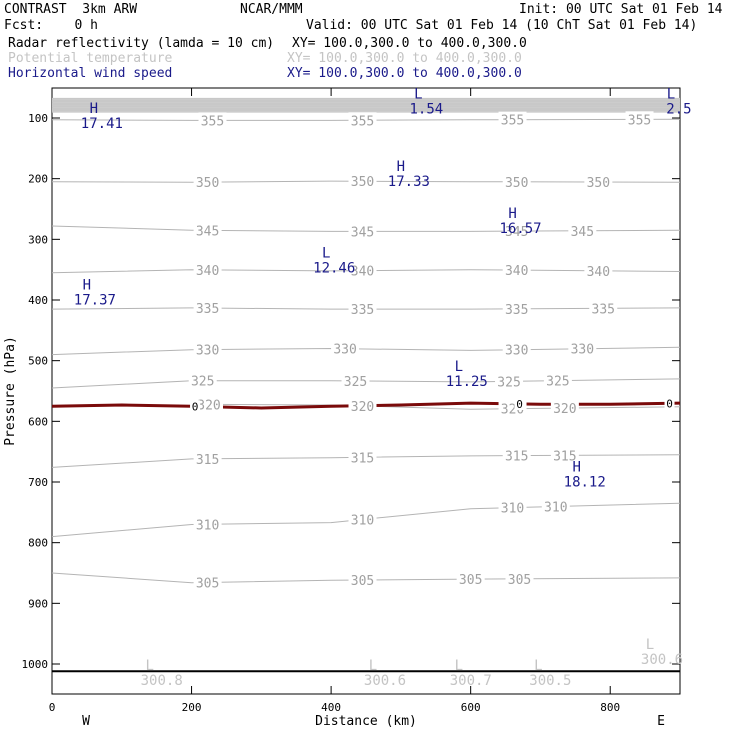 This screenshot has width=740, height=740. What do you see at coordinates (51, 25) in the screenshot?
I see `fcst-label: Fcst: 0 h` at bounding box center [51, 25].